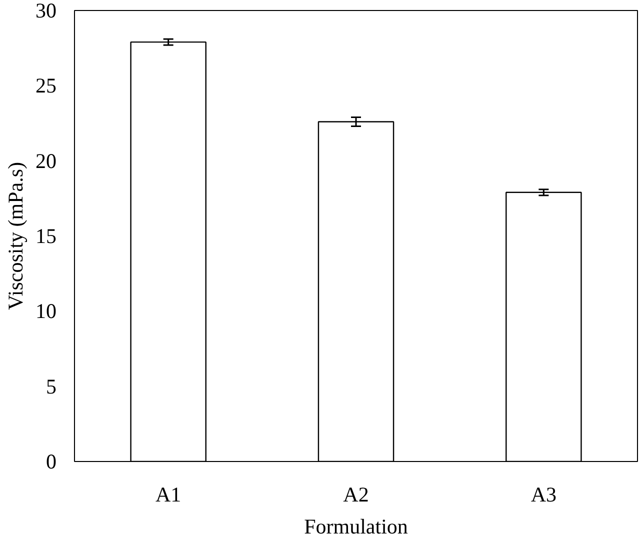  What do you see at coordinates (356, 526) in the screenshot?
I see `x-axis-title: Formulation` at bounding box center [356, 526].